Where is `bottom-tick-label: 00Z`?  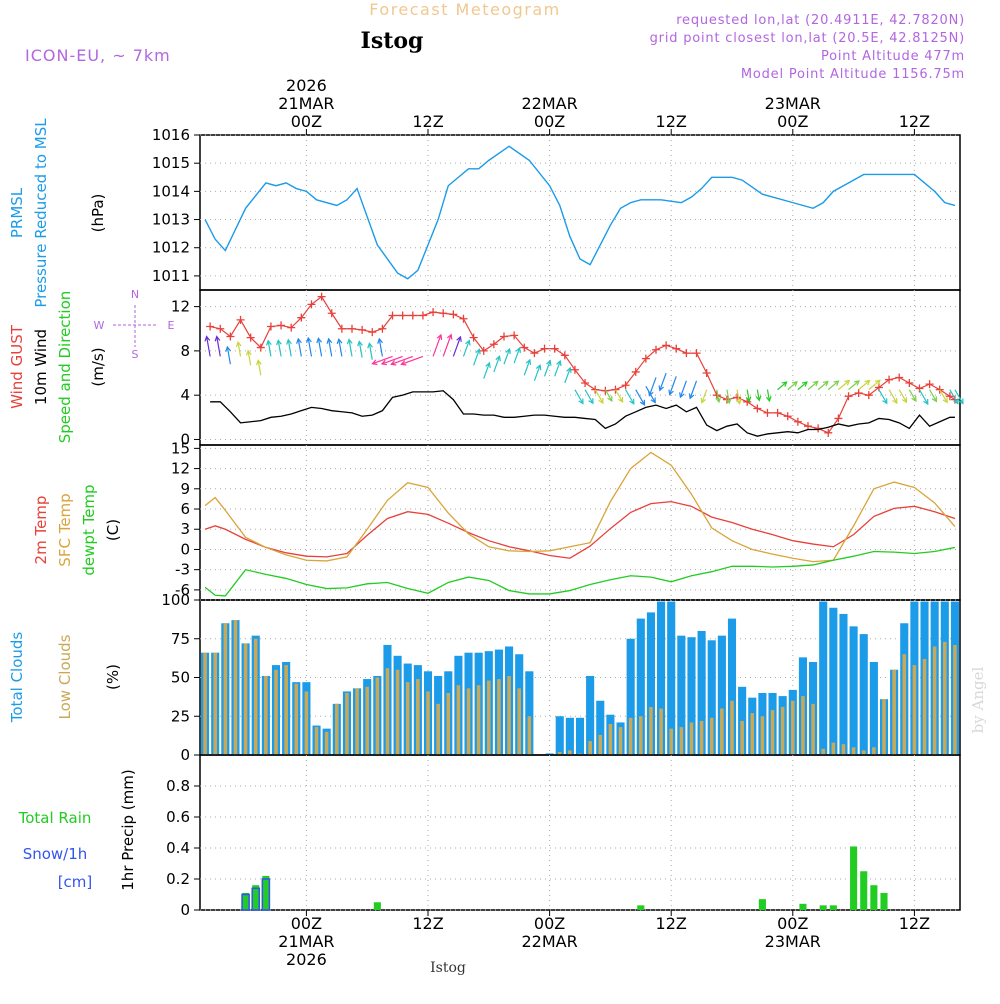
bottom-tick-label: 00Z is located at coordinates (792, 923).